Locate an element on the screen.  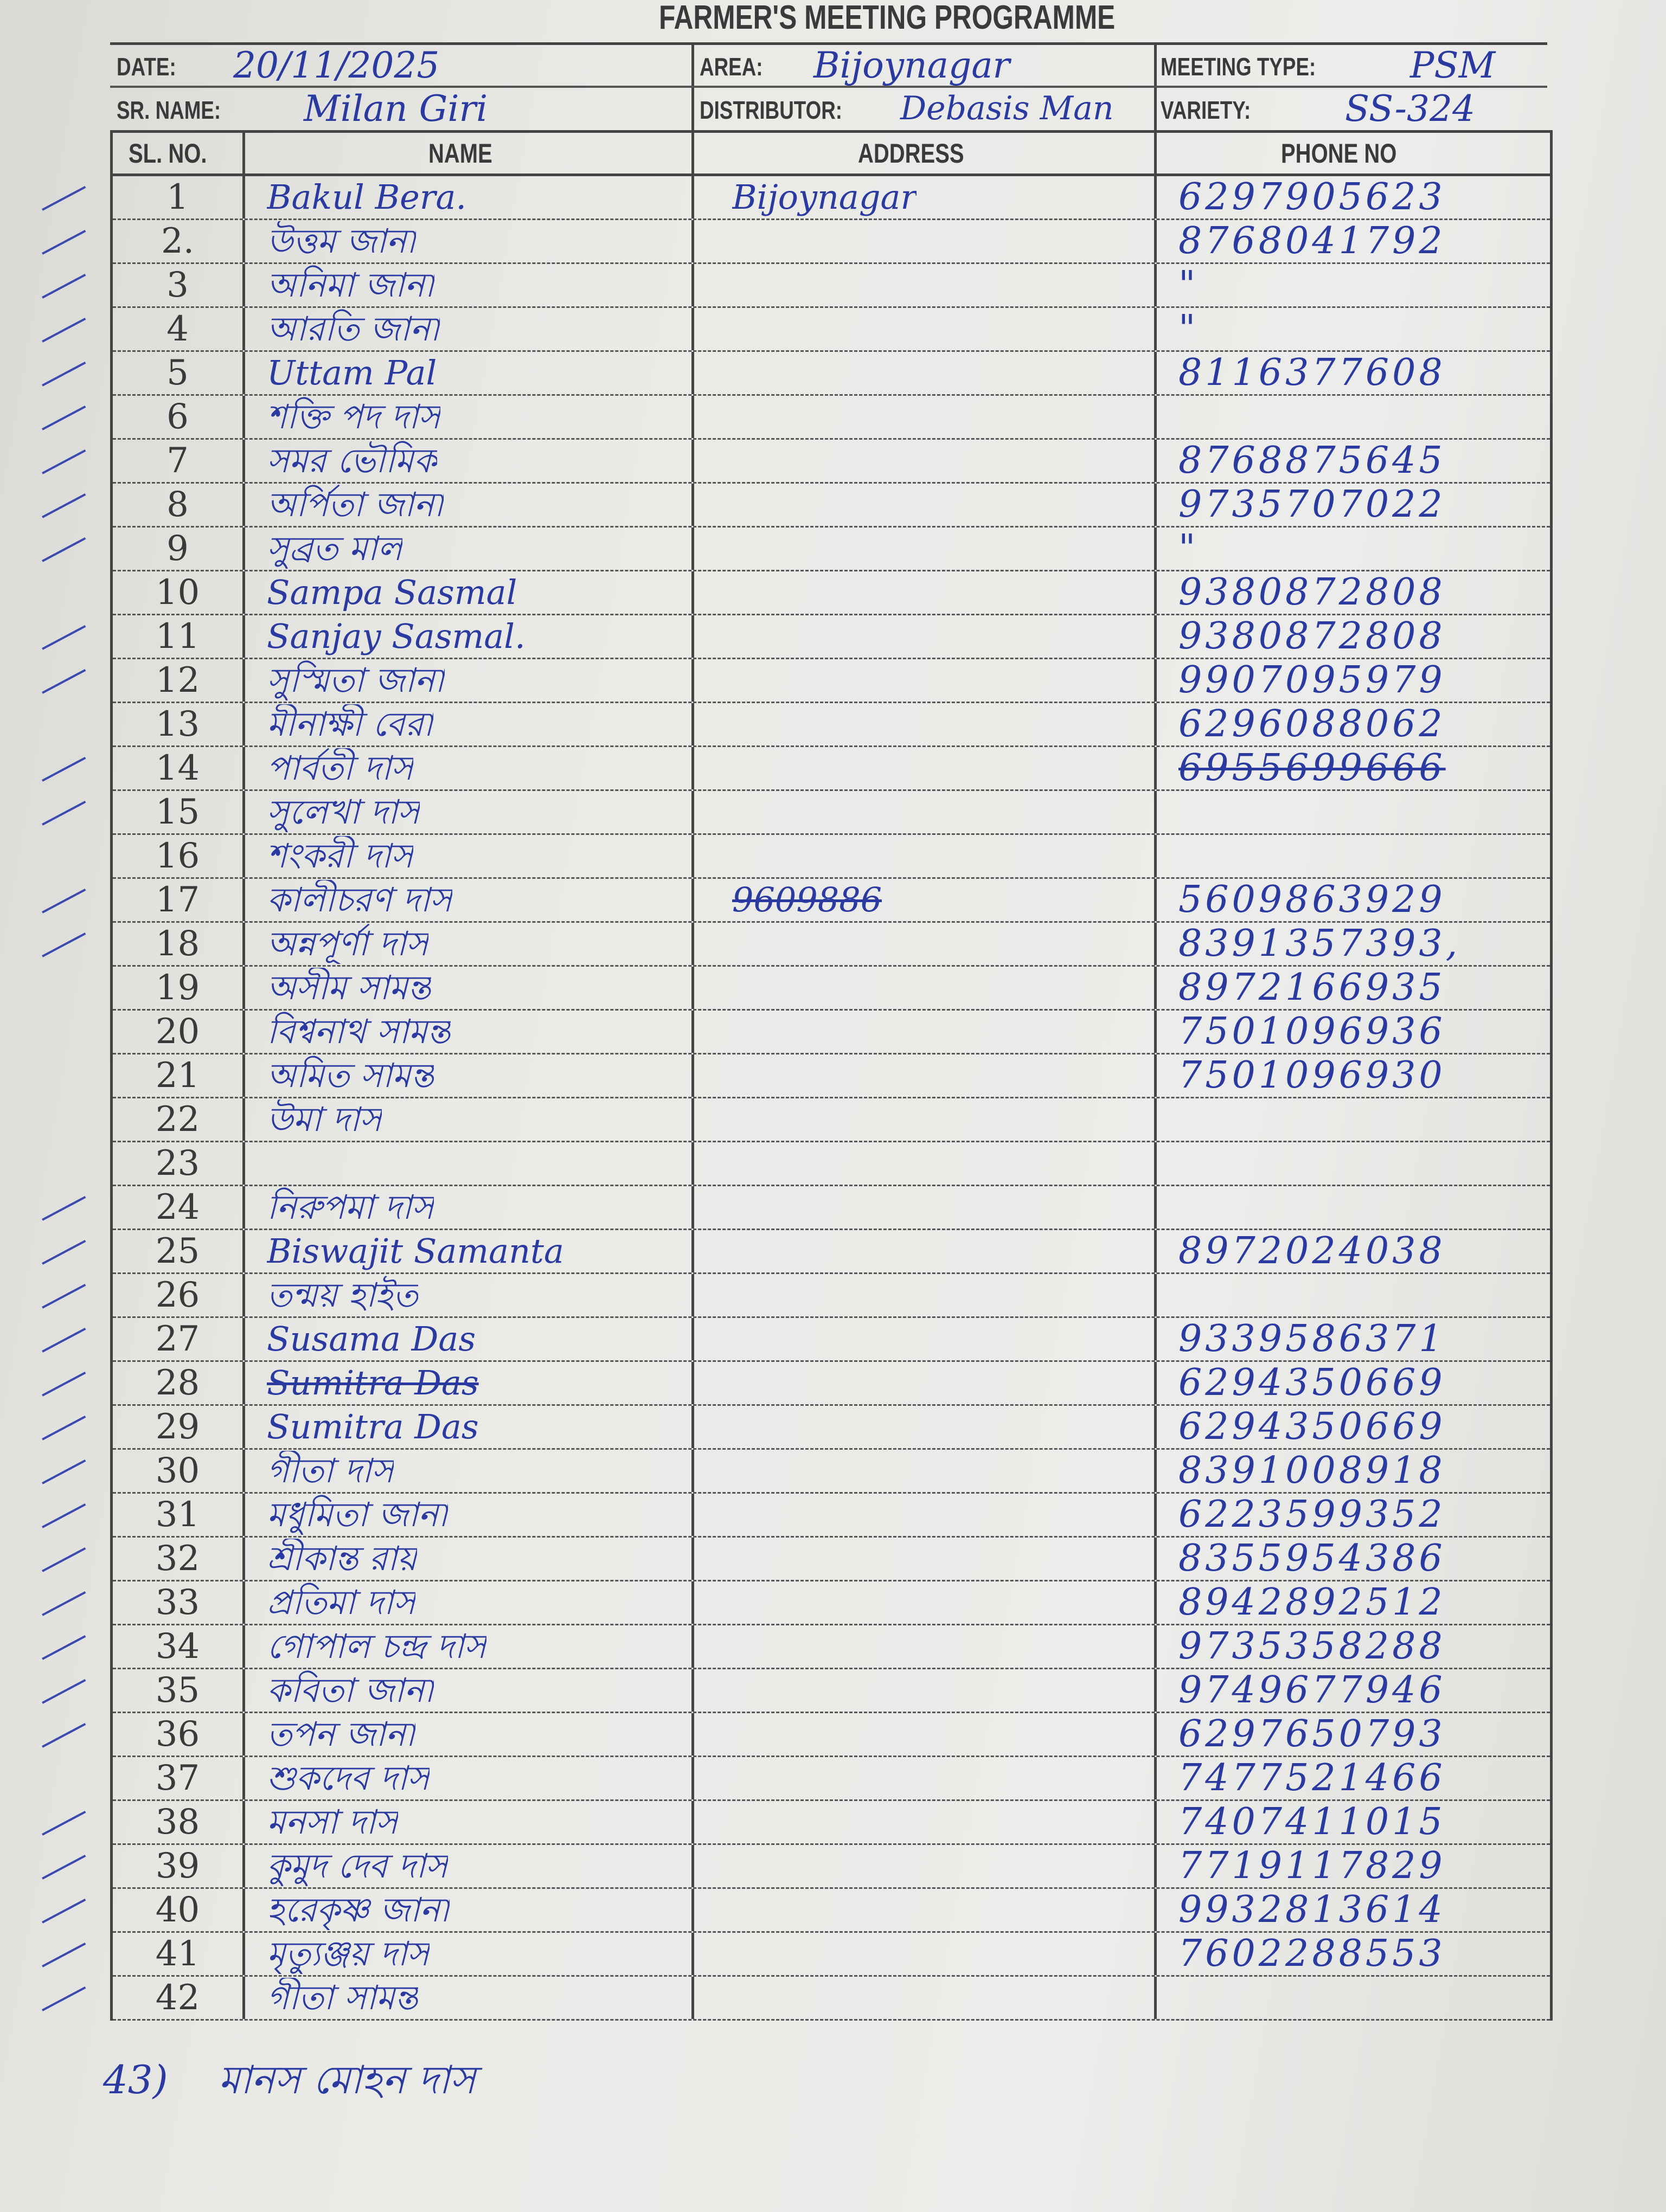
name-cell-text: অনিমা জানা is located at coordinates (350, 285).